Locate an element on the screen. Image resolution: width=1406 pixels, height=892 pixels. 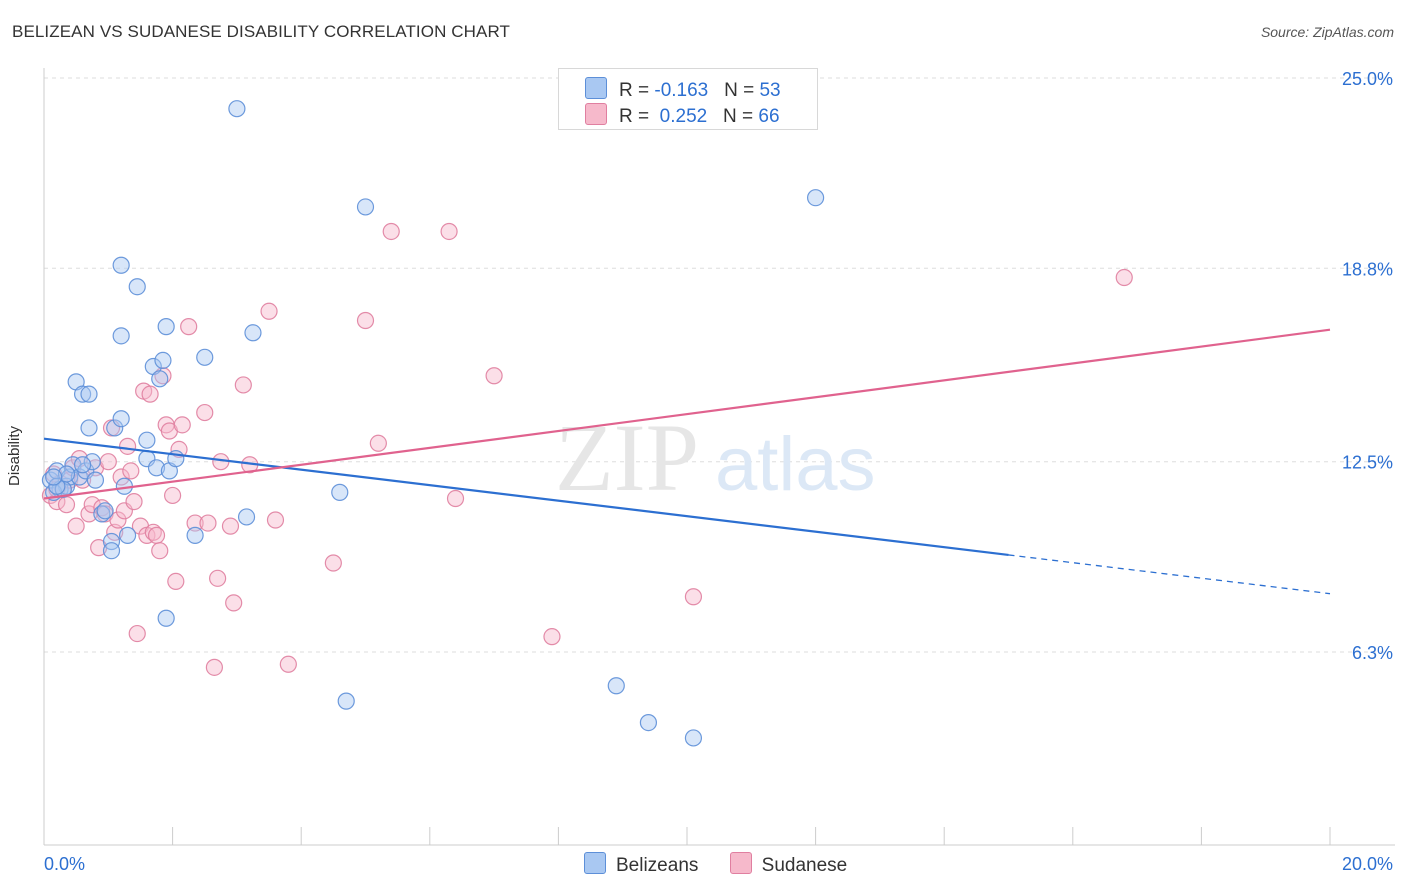
watermark-atlas: atlas is located at coordinates (795, 464).